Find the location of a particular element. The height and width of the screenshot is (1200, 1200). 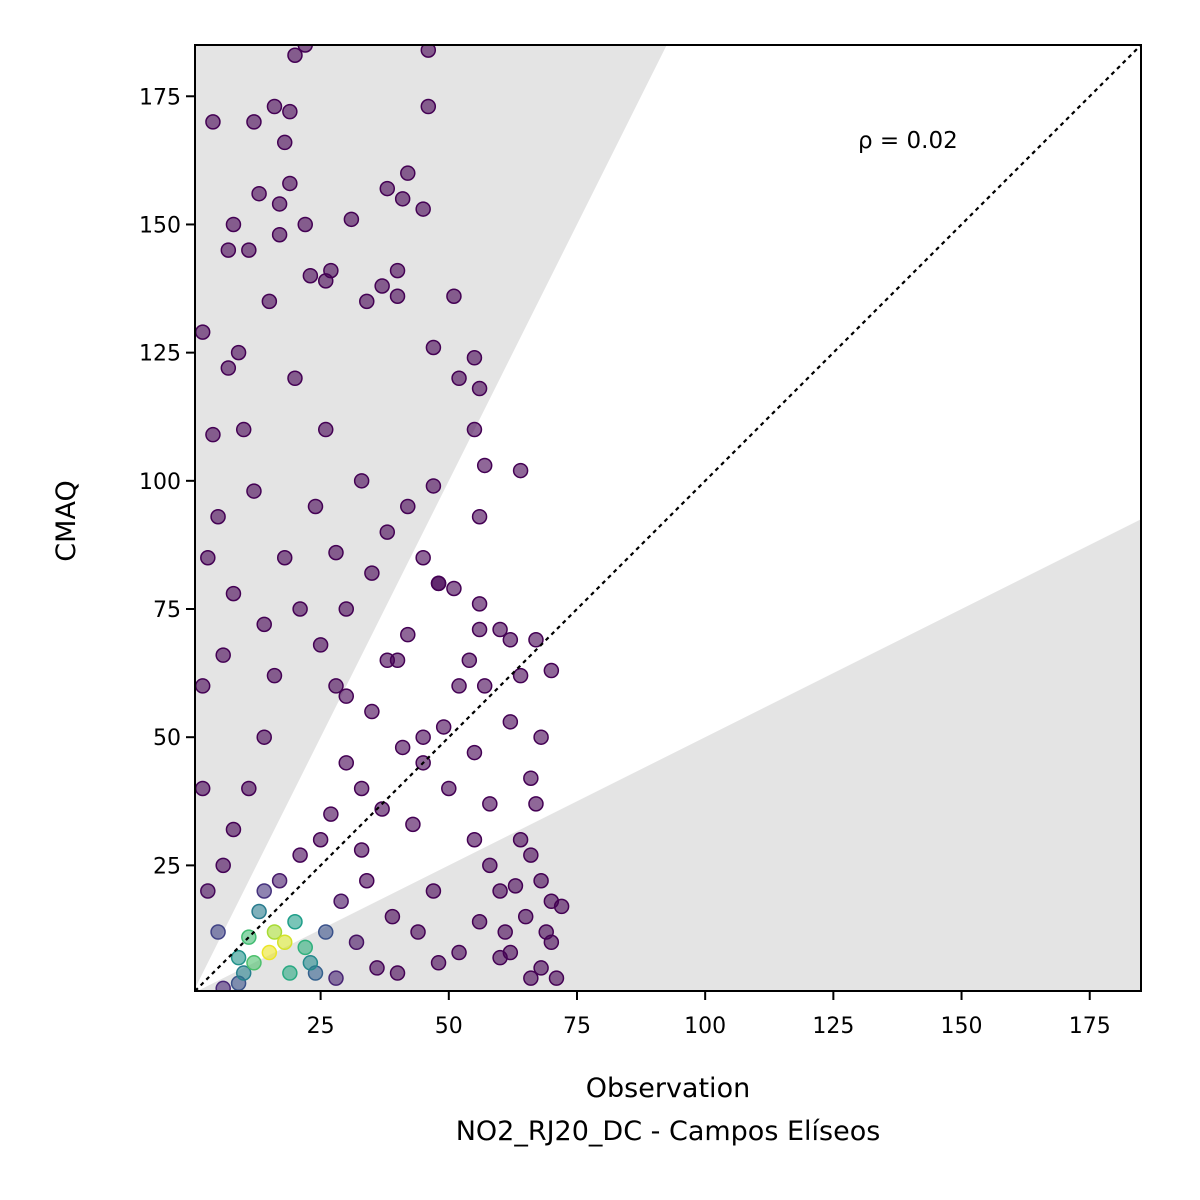

correlation-annotation: ρ = 0.02 is located at coordinates (908, 141).